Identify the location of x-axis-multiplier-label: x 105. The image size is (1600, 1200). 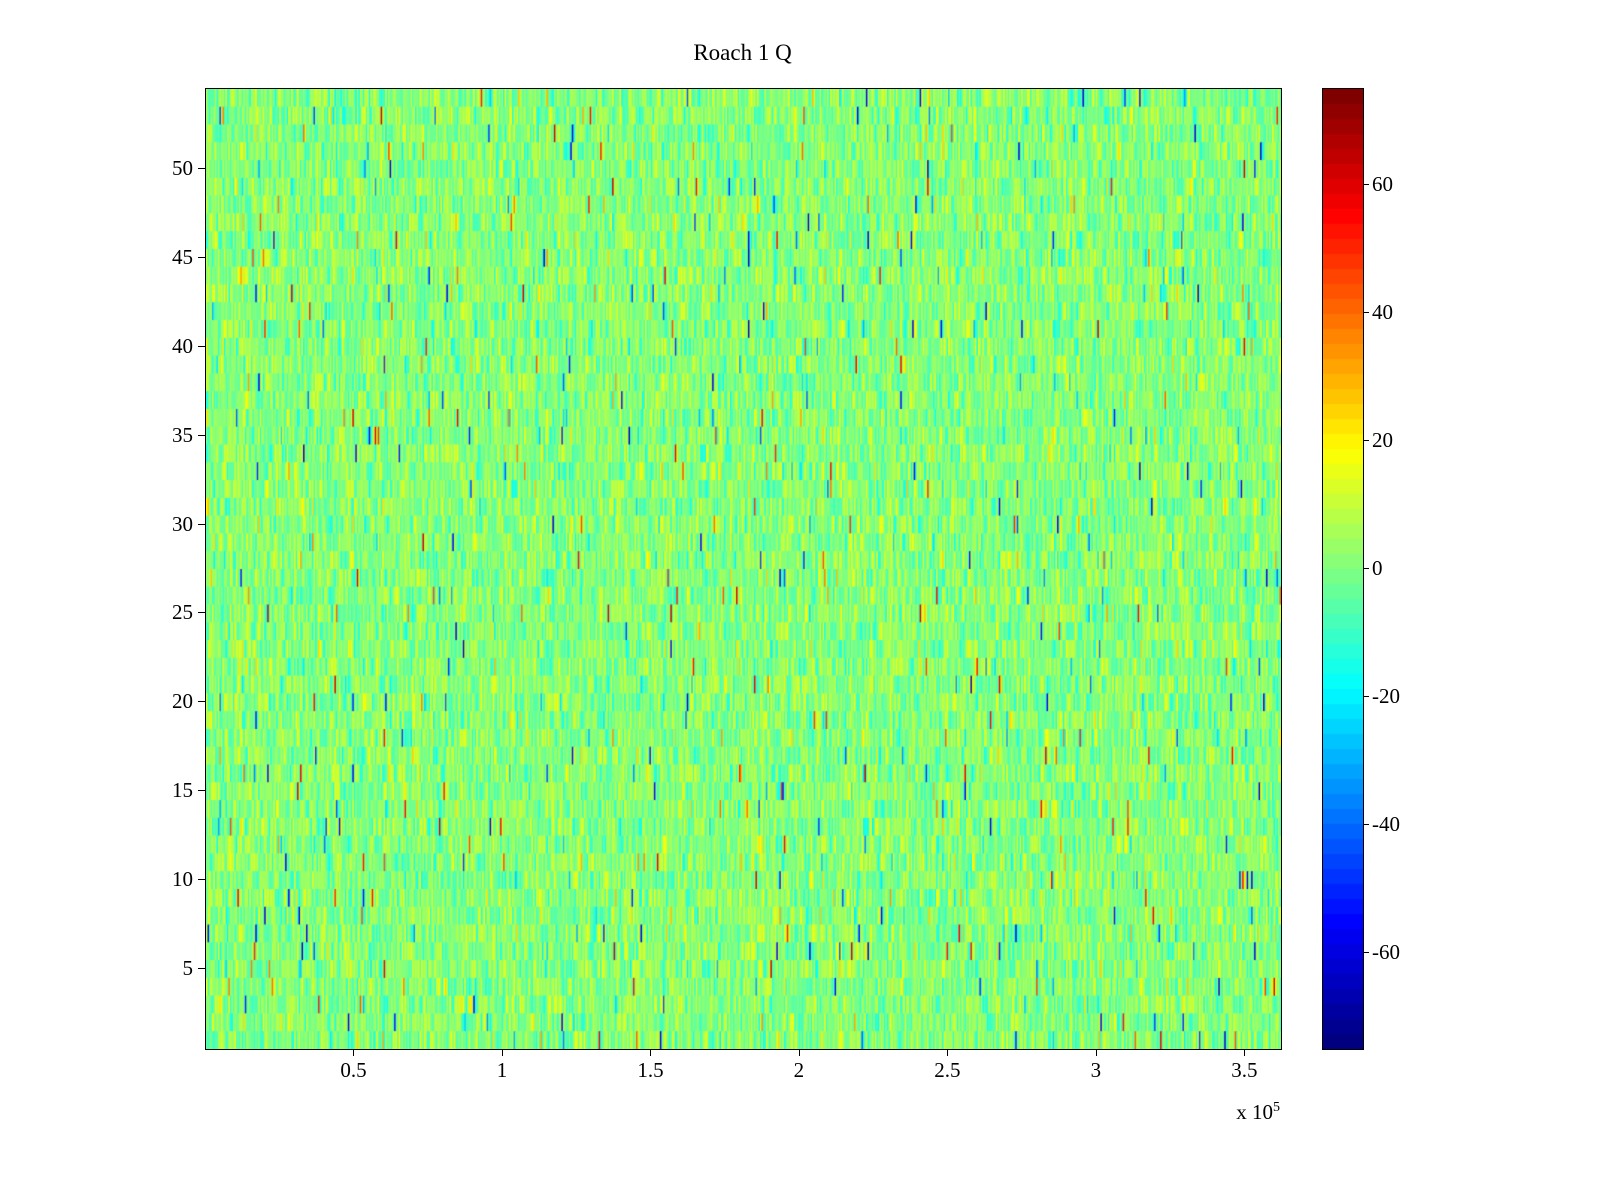
(1200, 1112).